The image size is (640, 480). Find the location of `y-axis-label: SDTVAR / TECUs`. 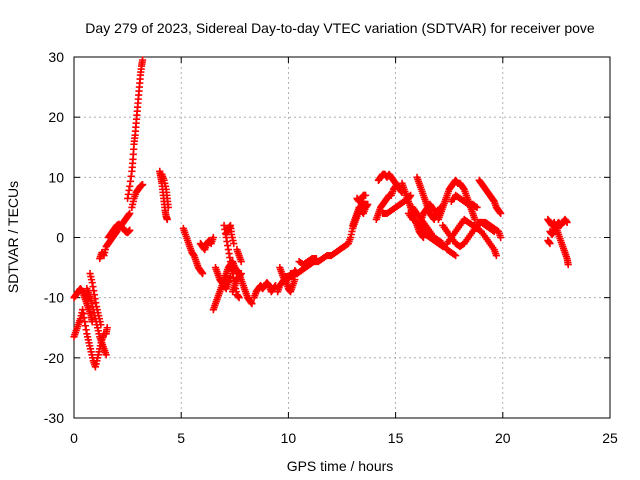

y-axis-label: SDTVAR / TECUs is located at coordinates (13, 237).